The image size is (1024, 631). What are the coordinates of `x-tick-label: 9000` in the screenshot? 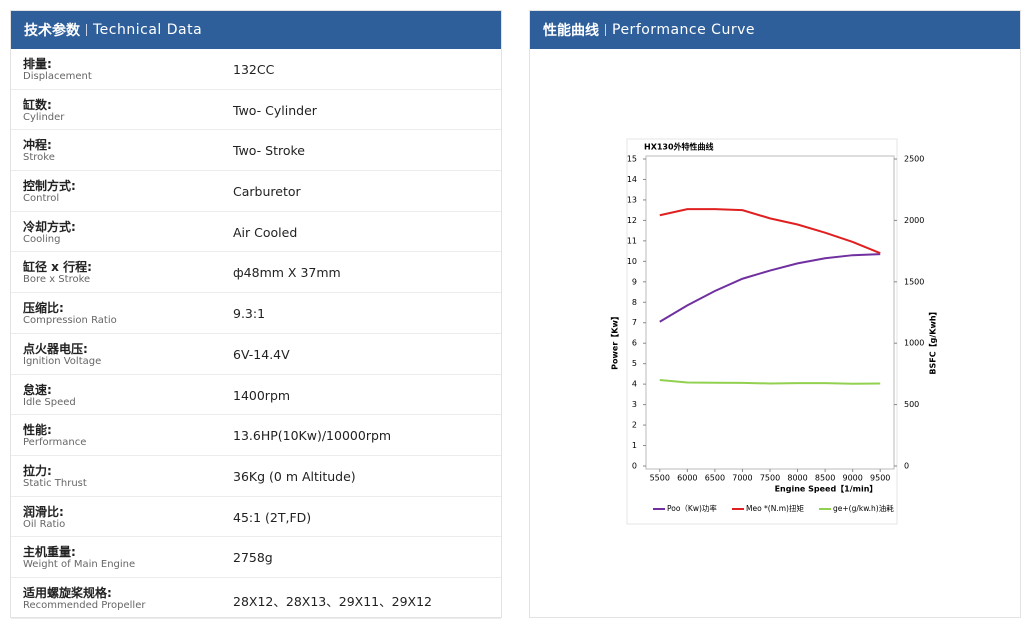 It's located at (852, 478).